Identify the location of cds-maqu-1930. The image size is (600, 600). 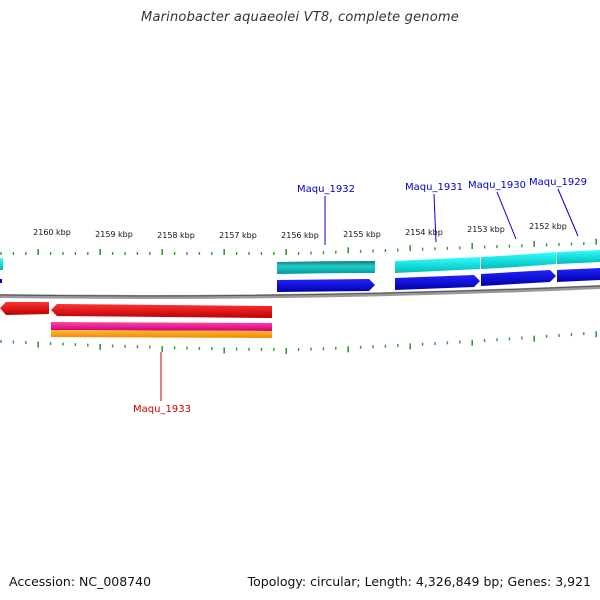
(518, 278).